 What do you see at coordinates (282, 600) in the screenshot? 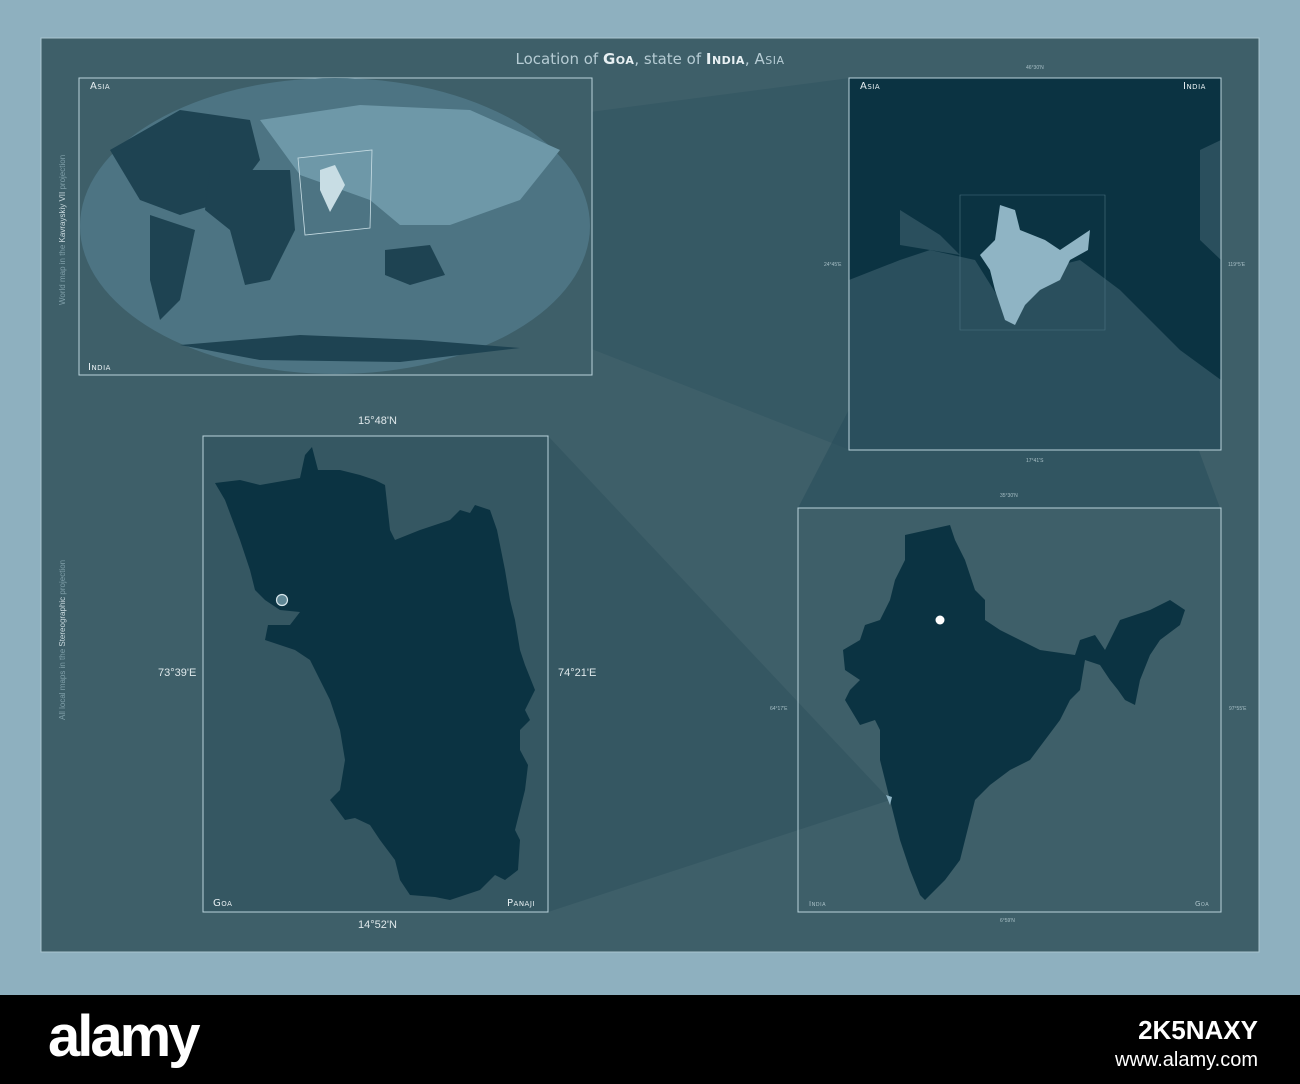
I see `panaji-capital-marker` at bounding box center [282, 600].